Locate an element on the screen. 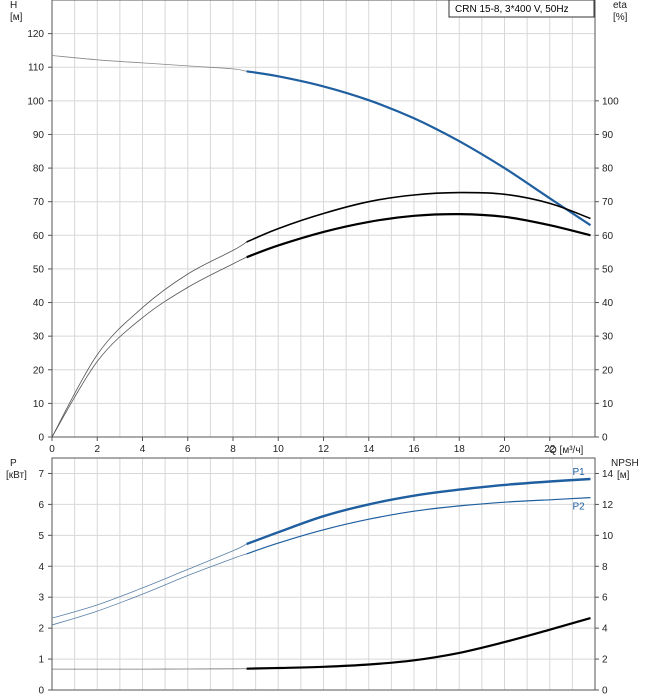  x-tick-label: 20 is located at coordinates (505, 449).